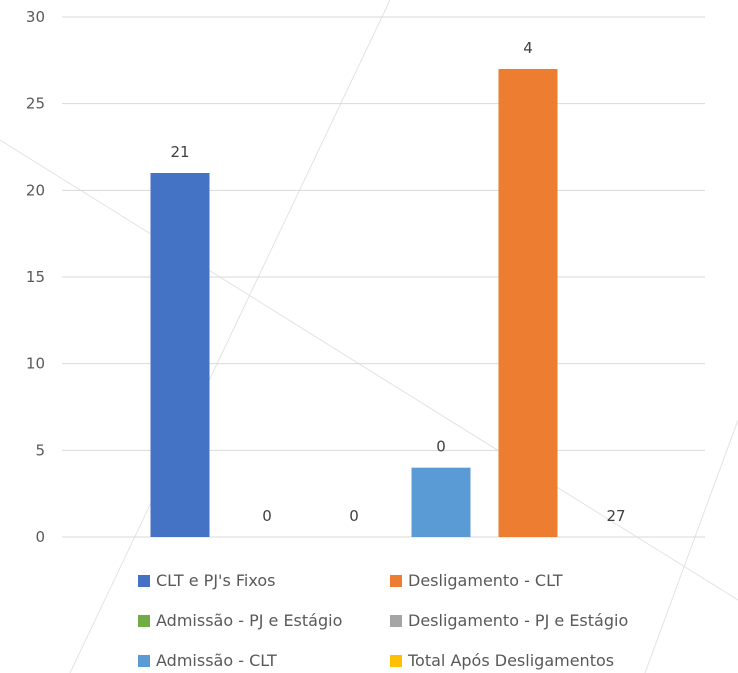 This screenshot has height=673, width=738. I want to click on data-label: 21, so click(179, 152).